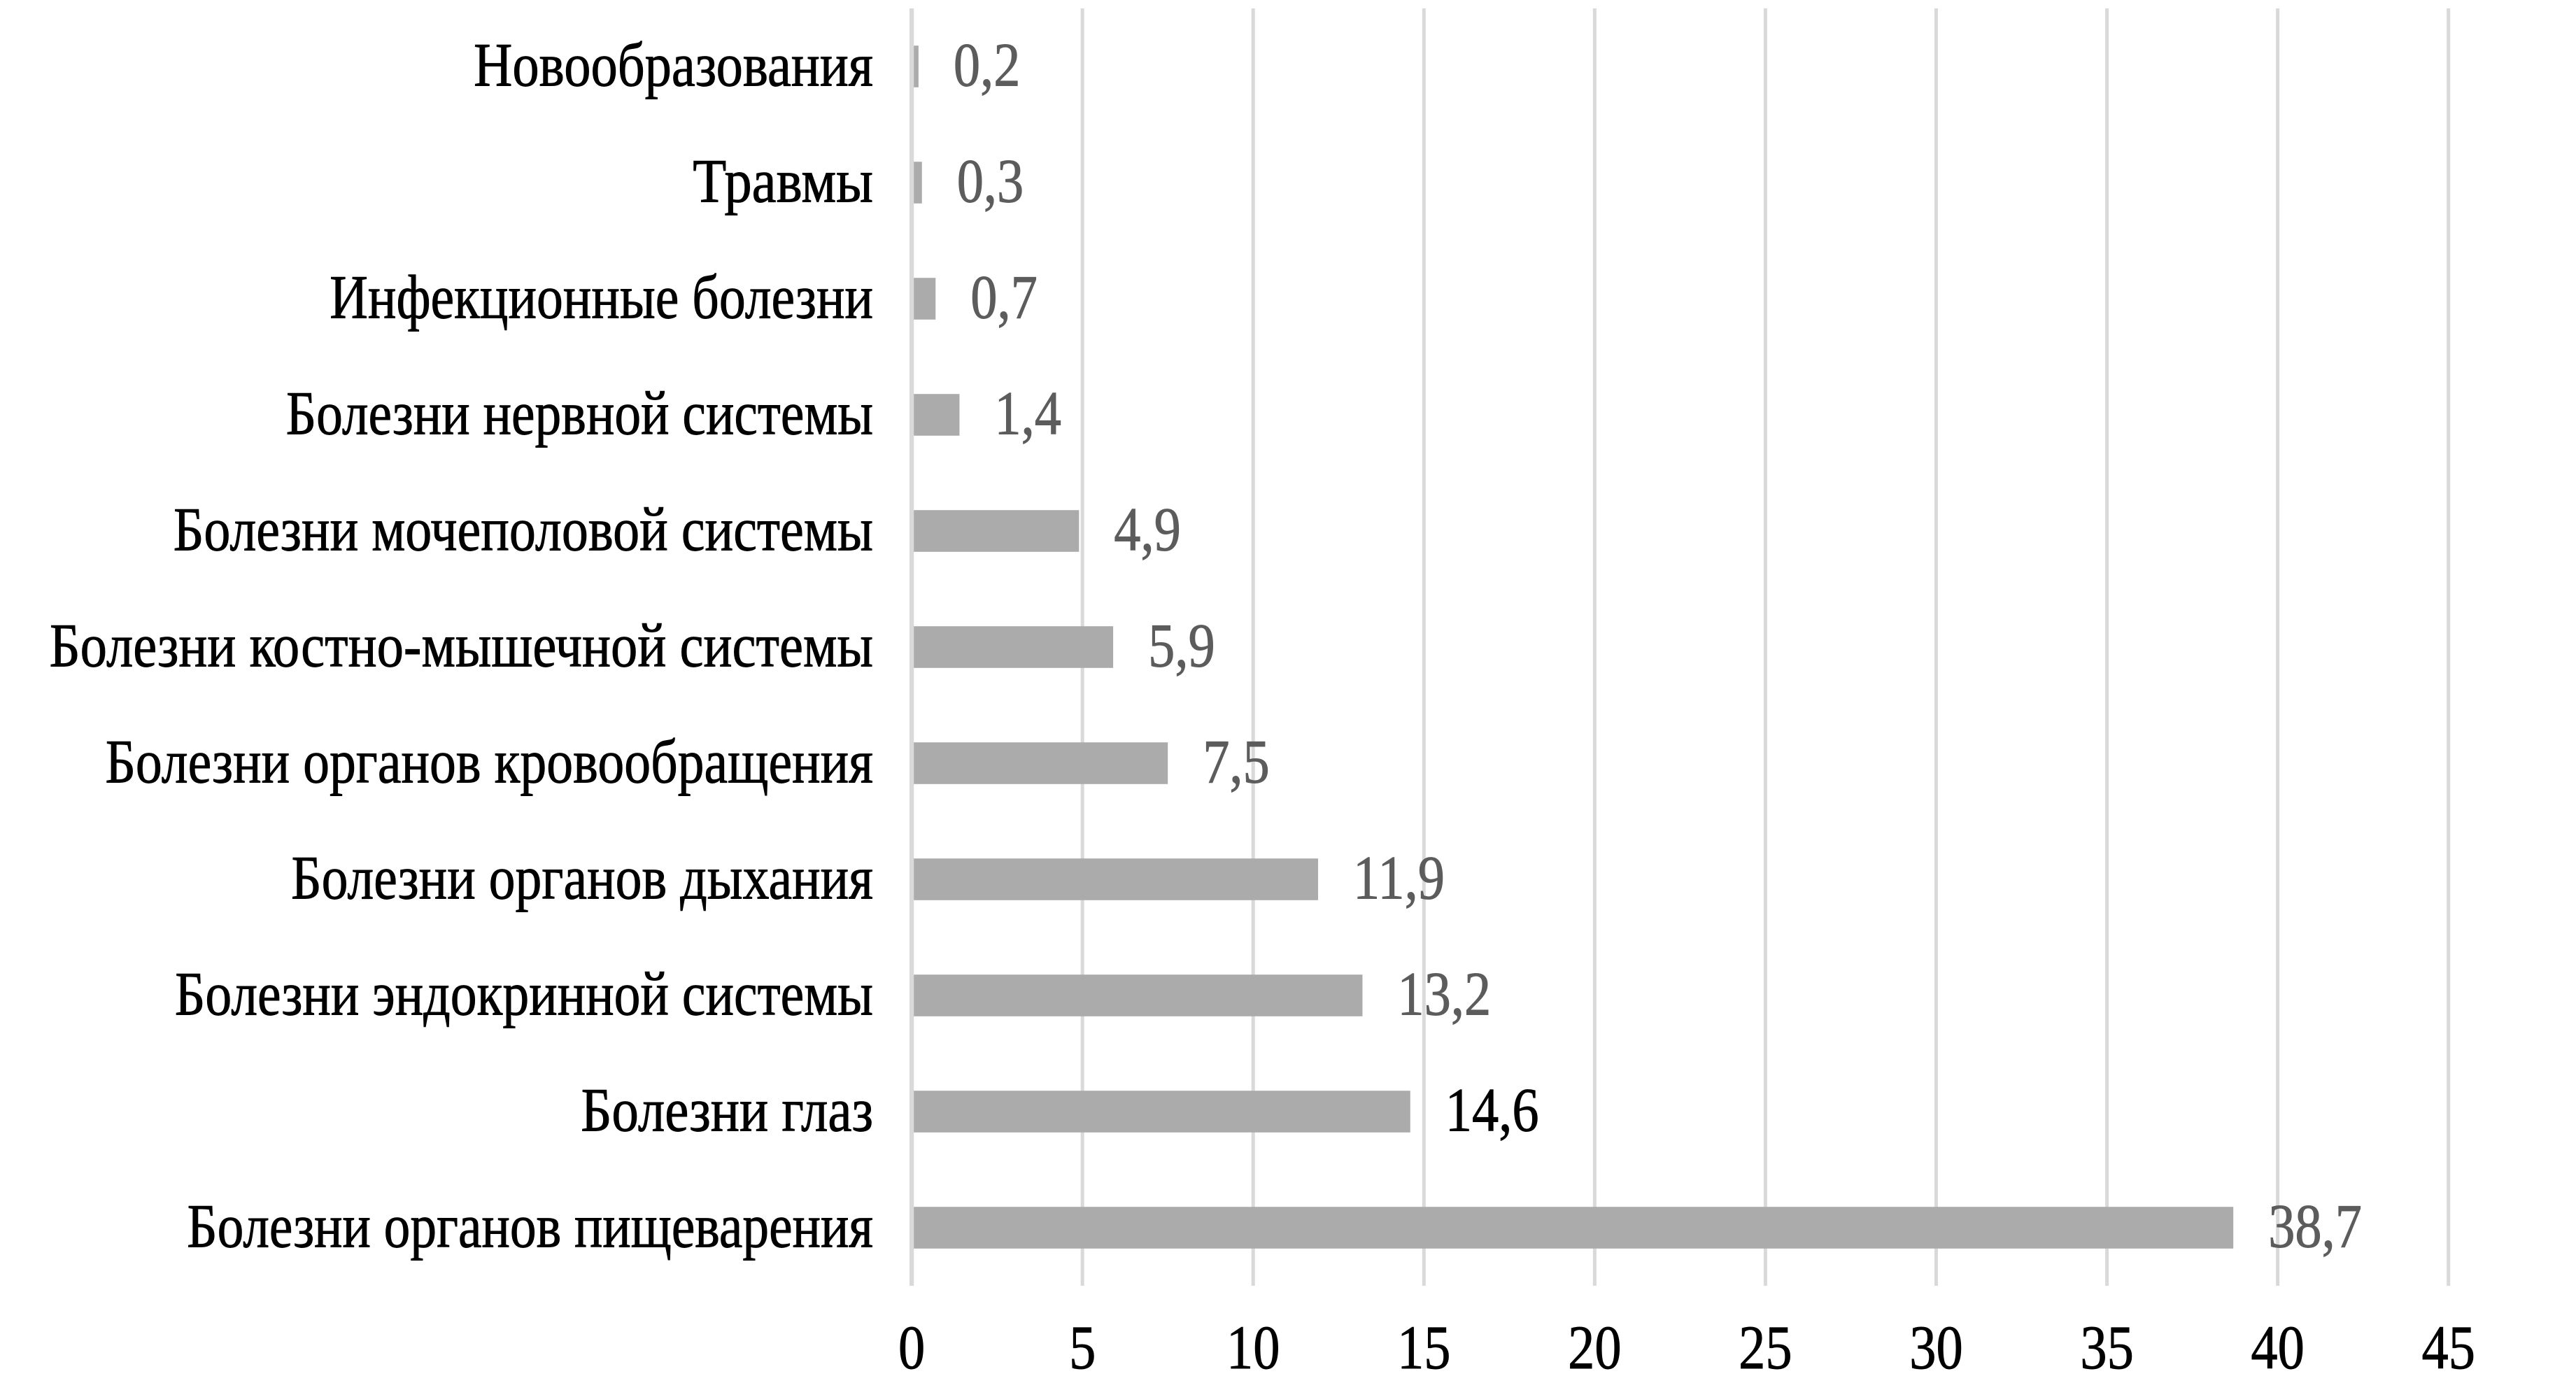 This screenshot has height=1390, width=2576. What do you see at coordinates (1004, 296) in the screenshot?
I see `svg-text: 0,7` at bounding box center [1004, 296].